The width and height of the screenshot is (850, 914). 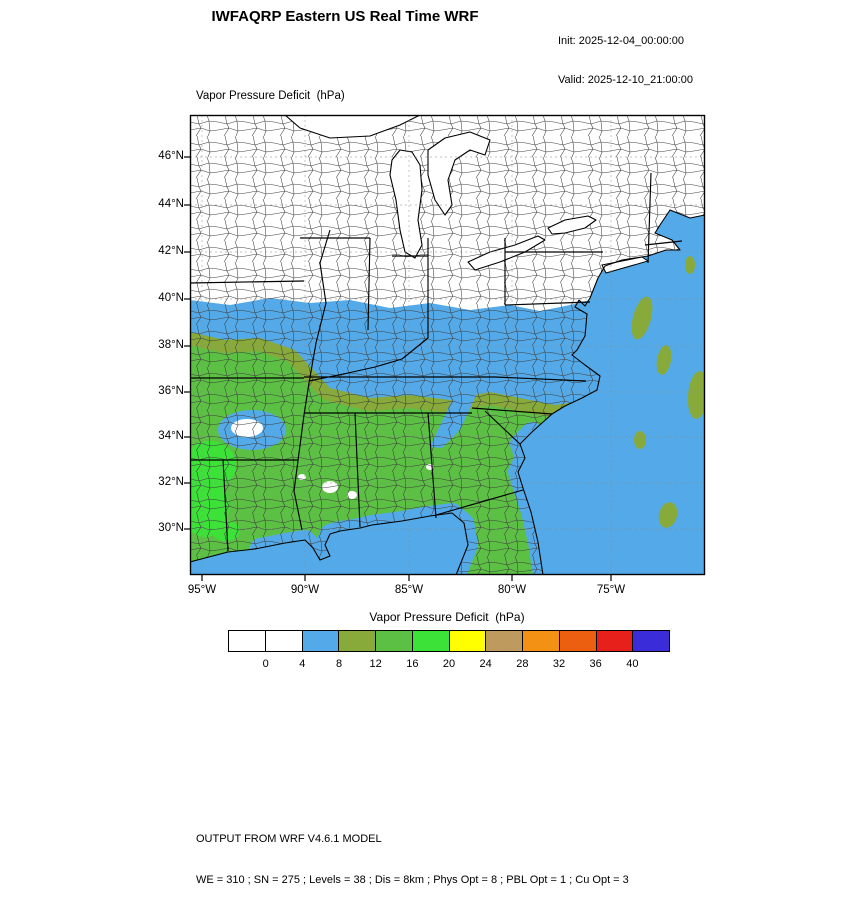 I want to click on lat-tick-label: 34°N, so click(x=171, y=436).